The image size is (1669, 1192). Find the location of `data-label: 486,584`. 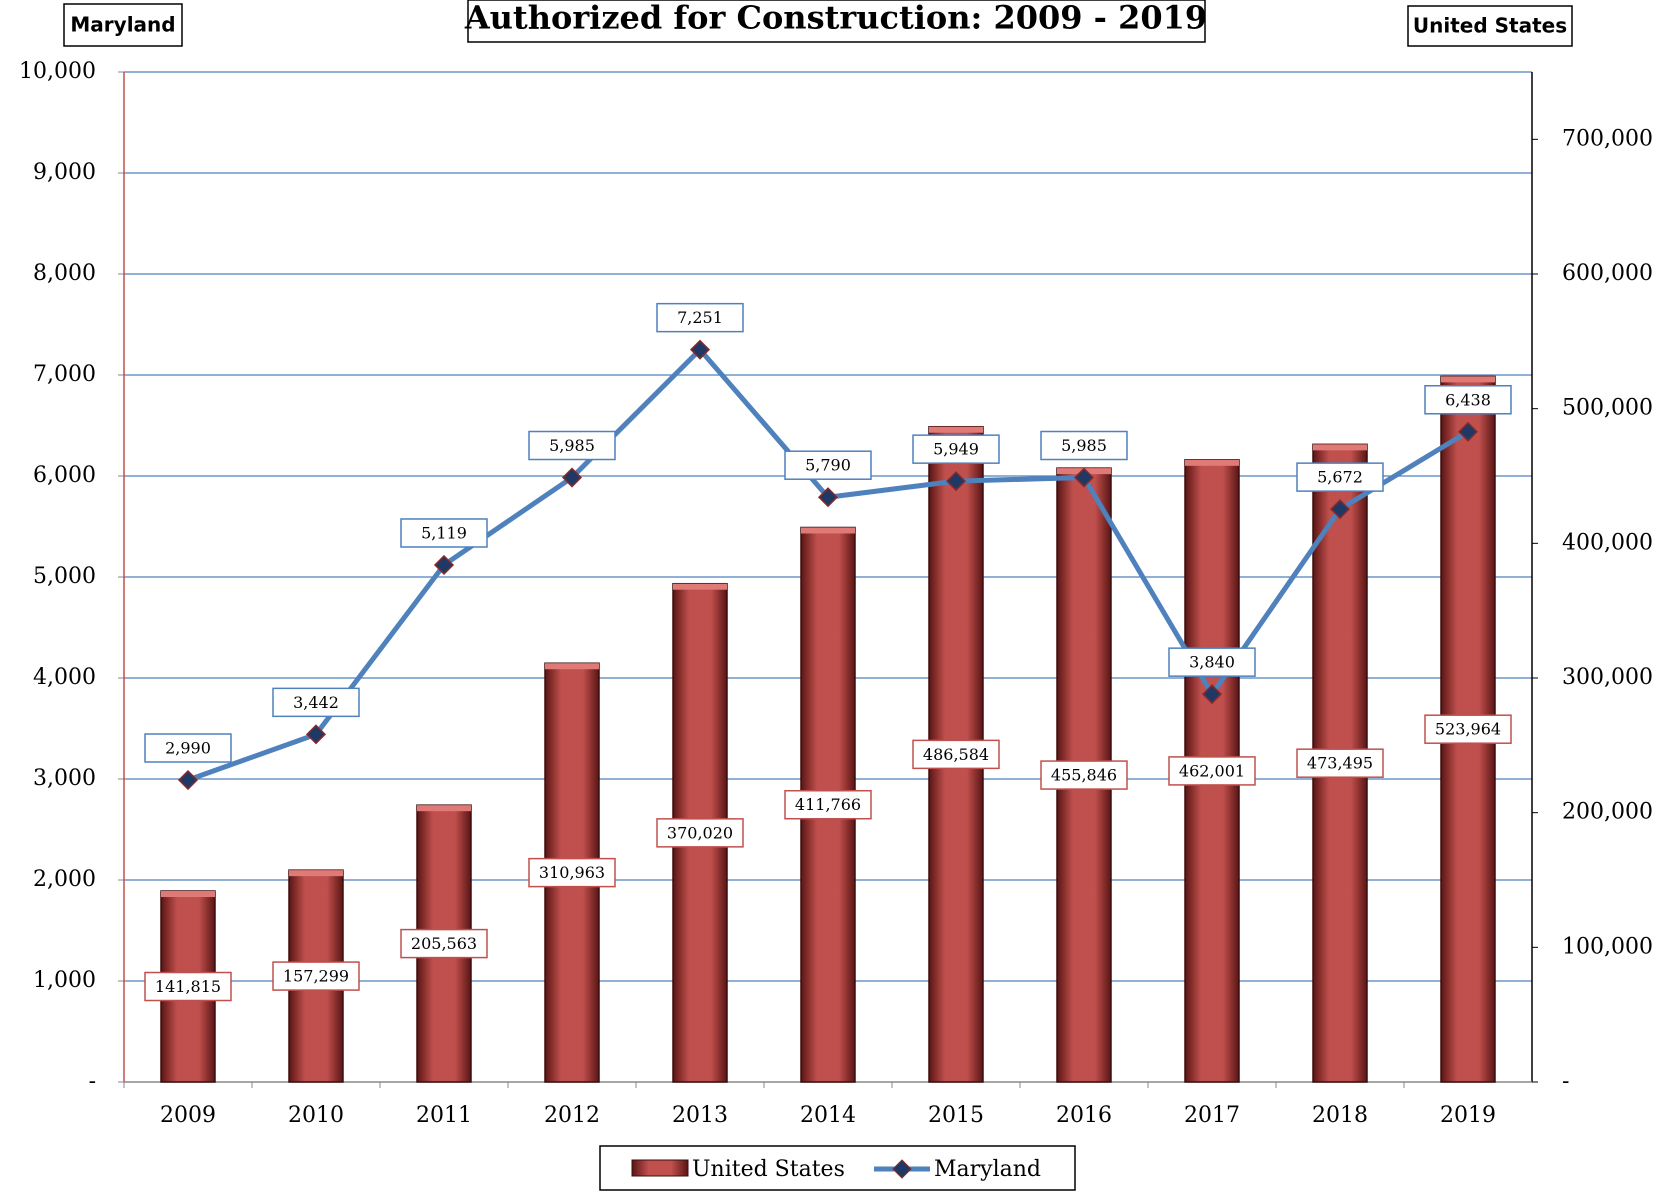

data-label: 486,584 is located at coordinates (956, 754).